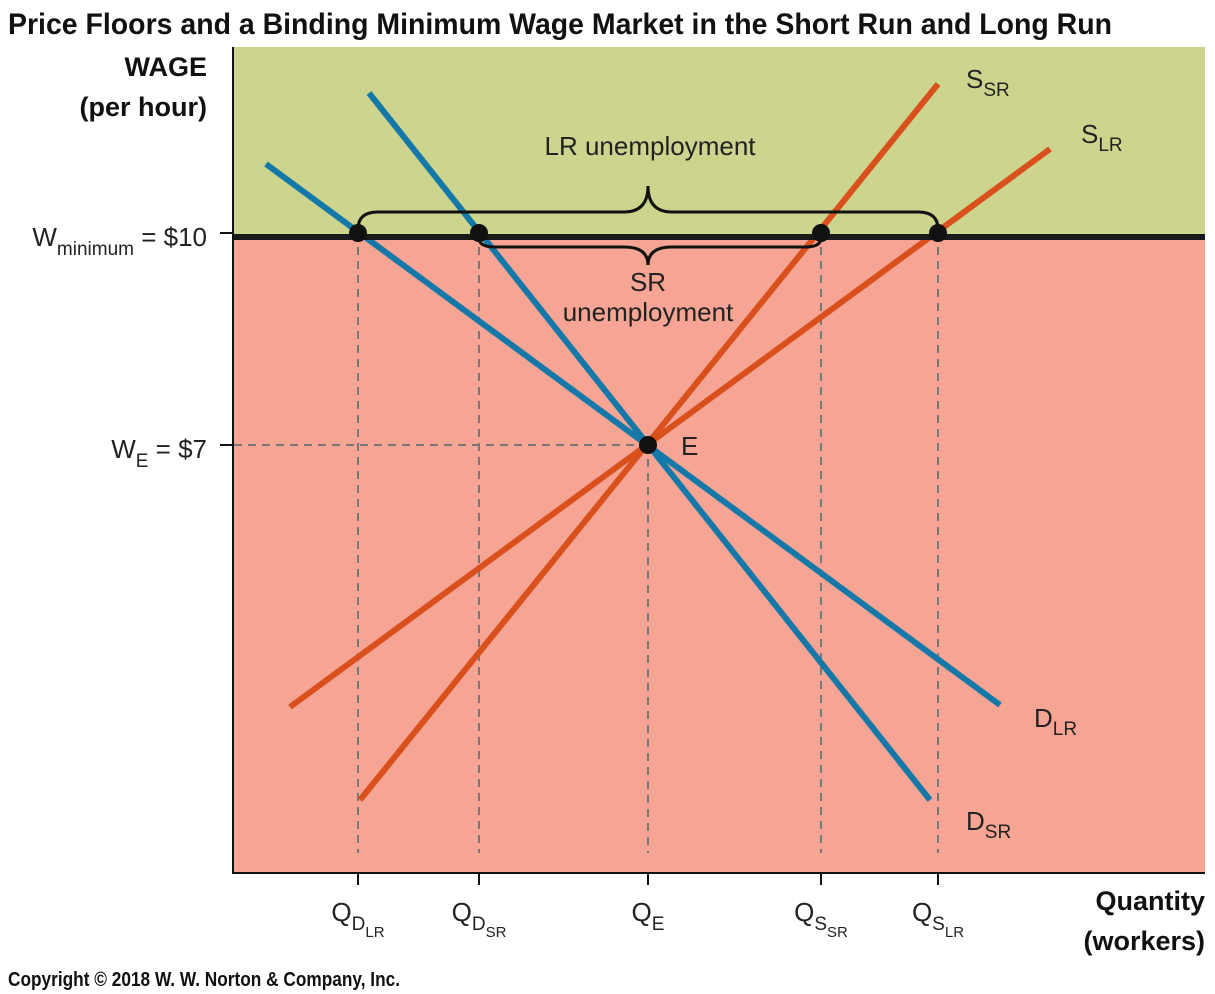 The image size is (1215, 994). Describe the element at coordinates (651, 146) in the screenshot. I see `lr-unemployment-label: LR unemployment` at that location.